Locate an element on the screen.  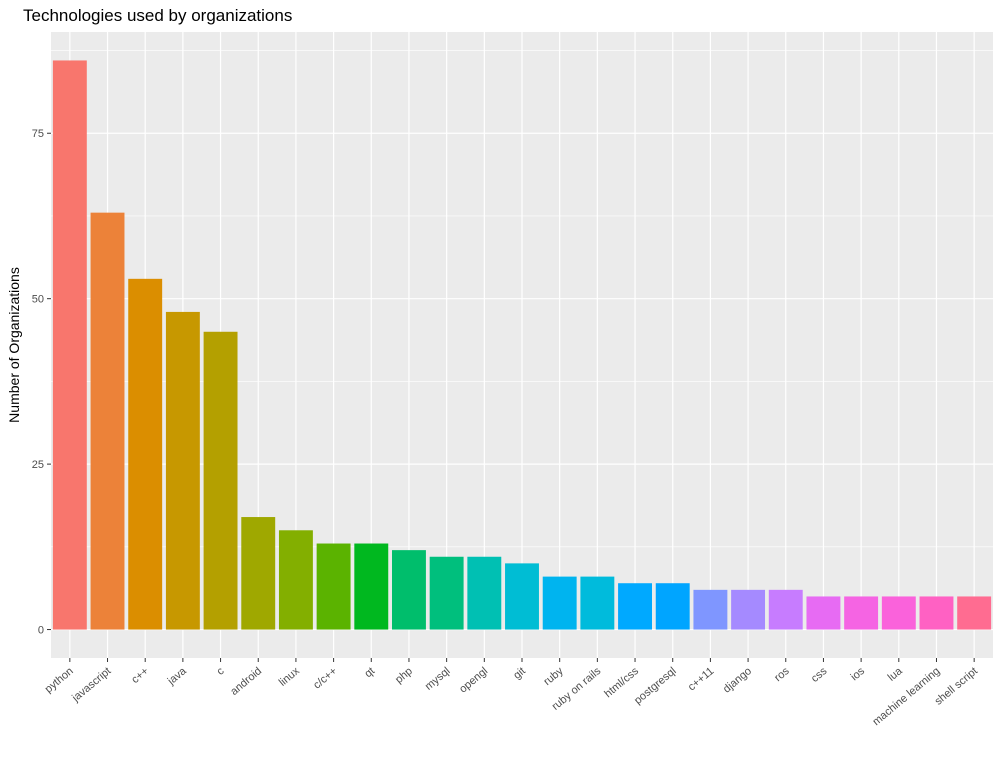
bar-html-css is located at coordinates (635, 606).